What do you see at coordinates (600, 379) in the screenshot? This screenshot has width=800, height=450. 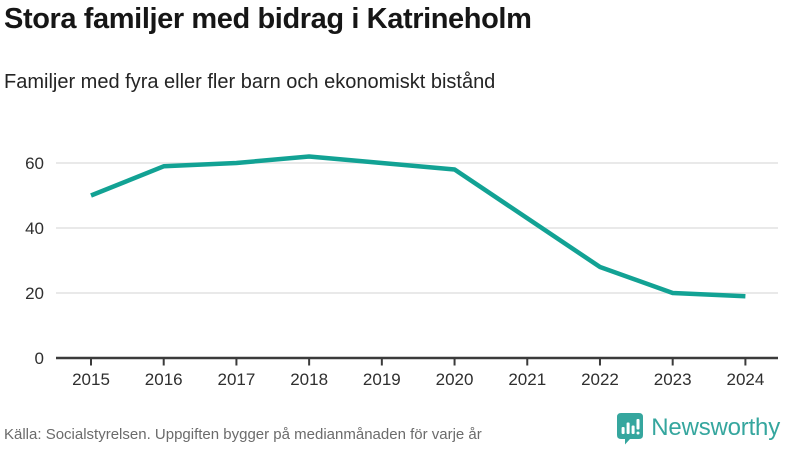 I see `x-tick-label: 2022` at bounding box center [600, 379].